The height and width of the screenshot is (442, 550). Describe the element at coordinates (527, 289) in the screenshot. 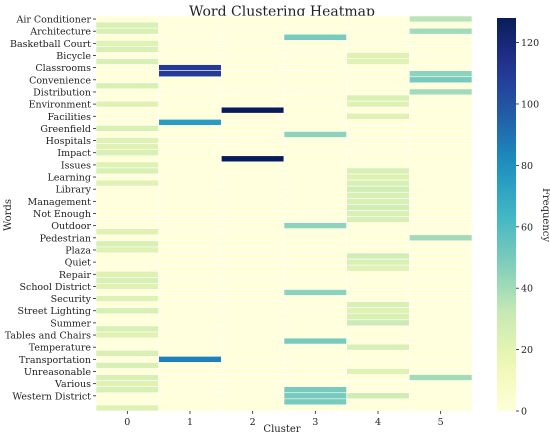

I see `colorbar-tick-label: 40` at that location.